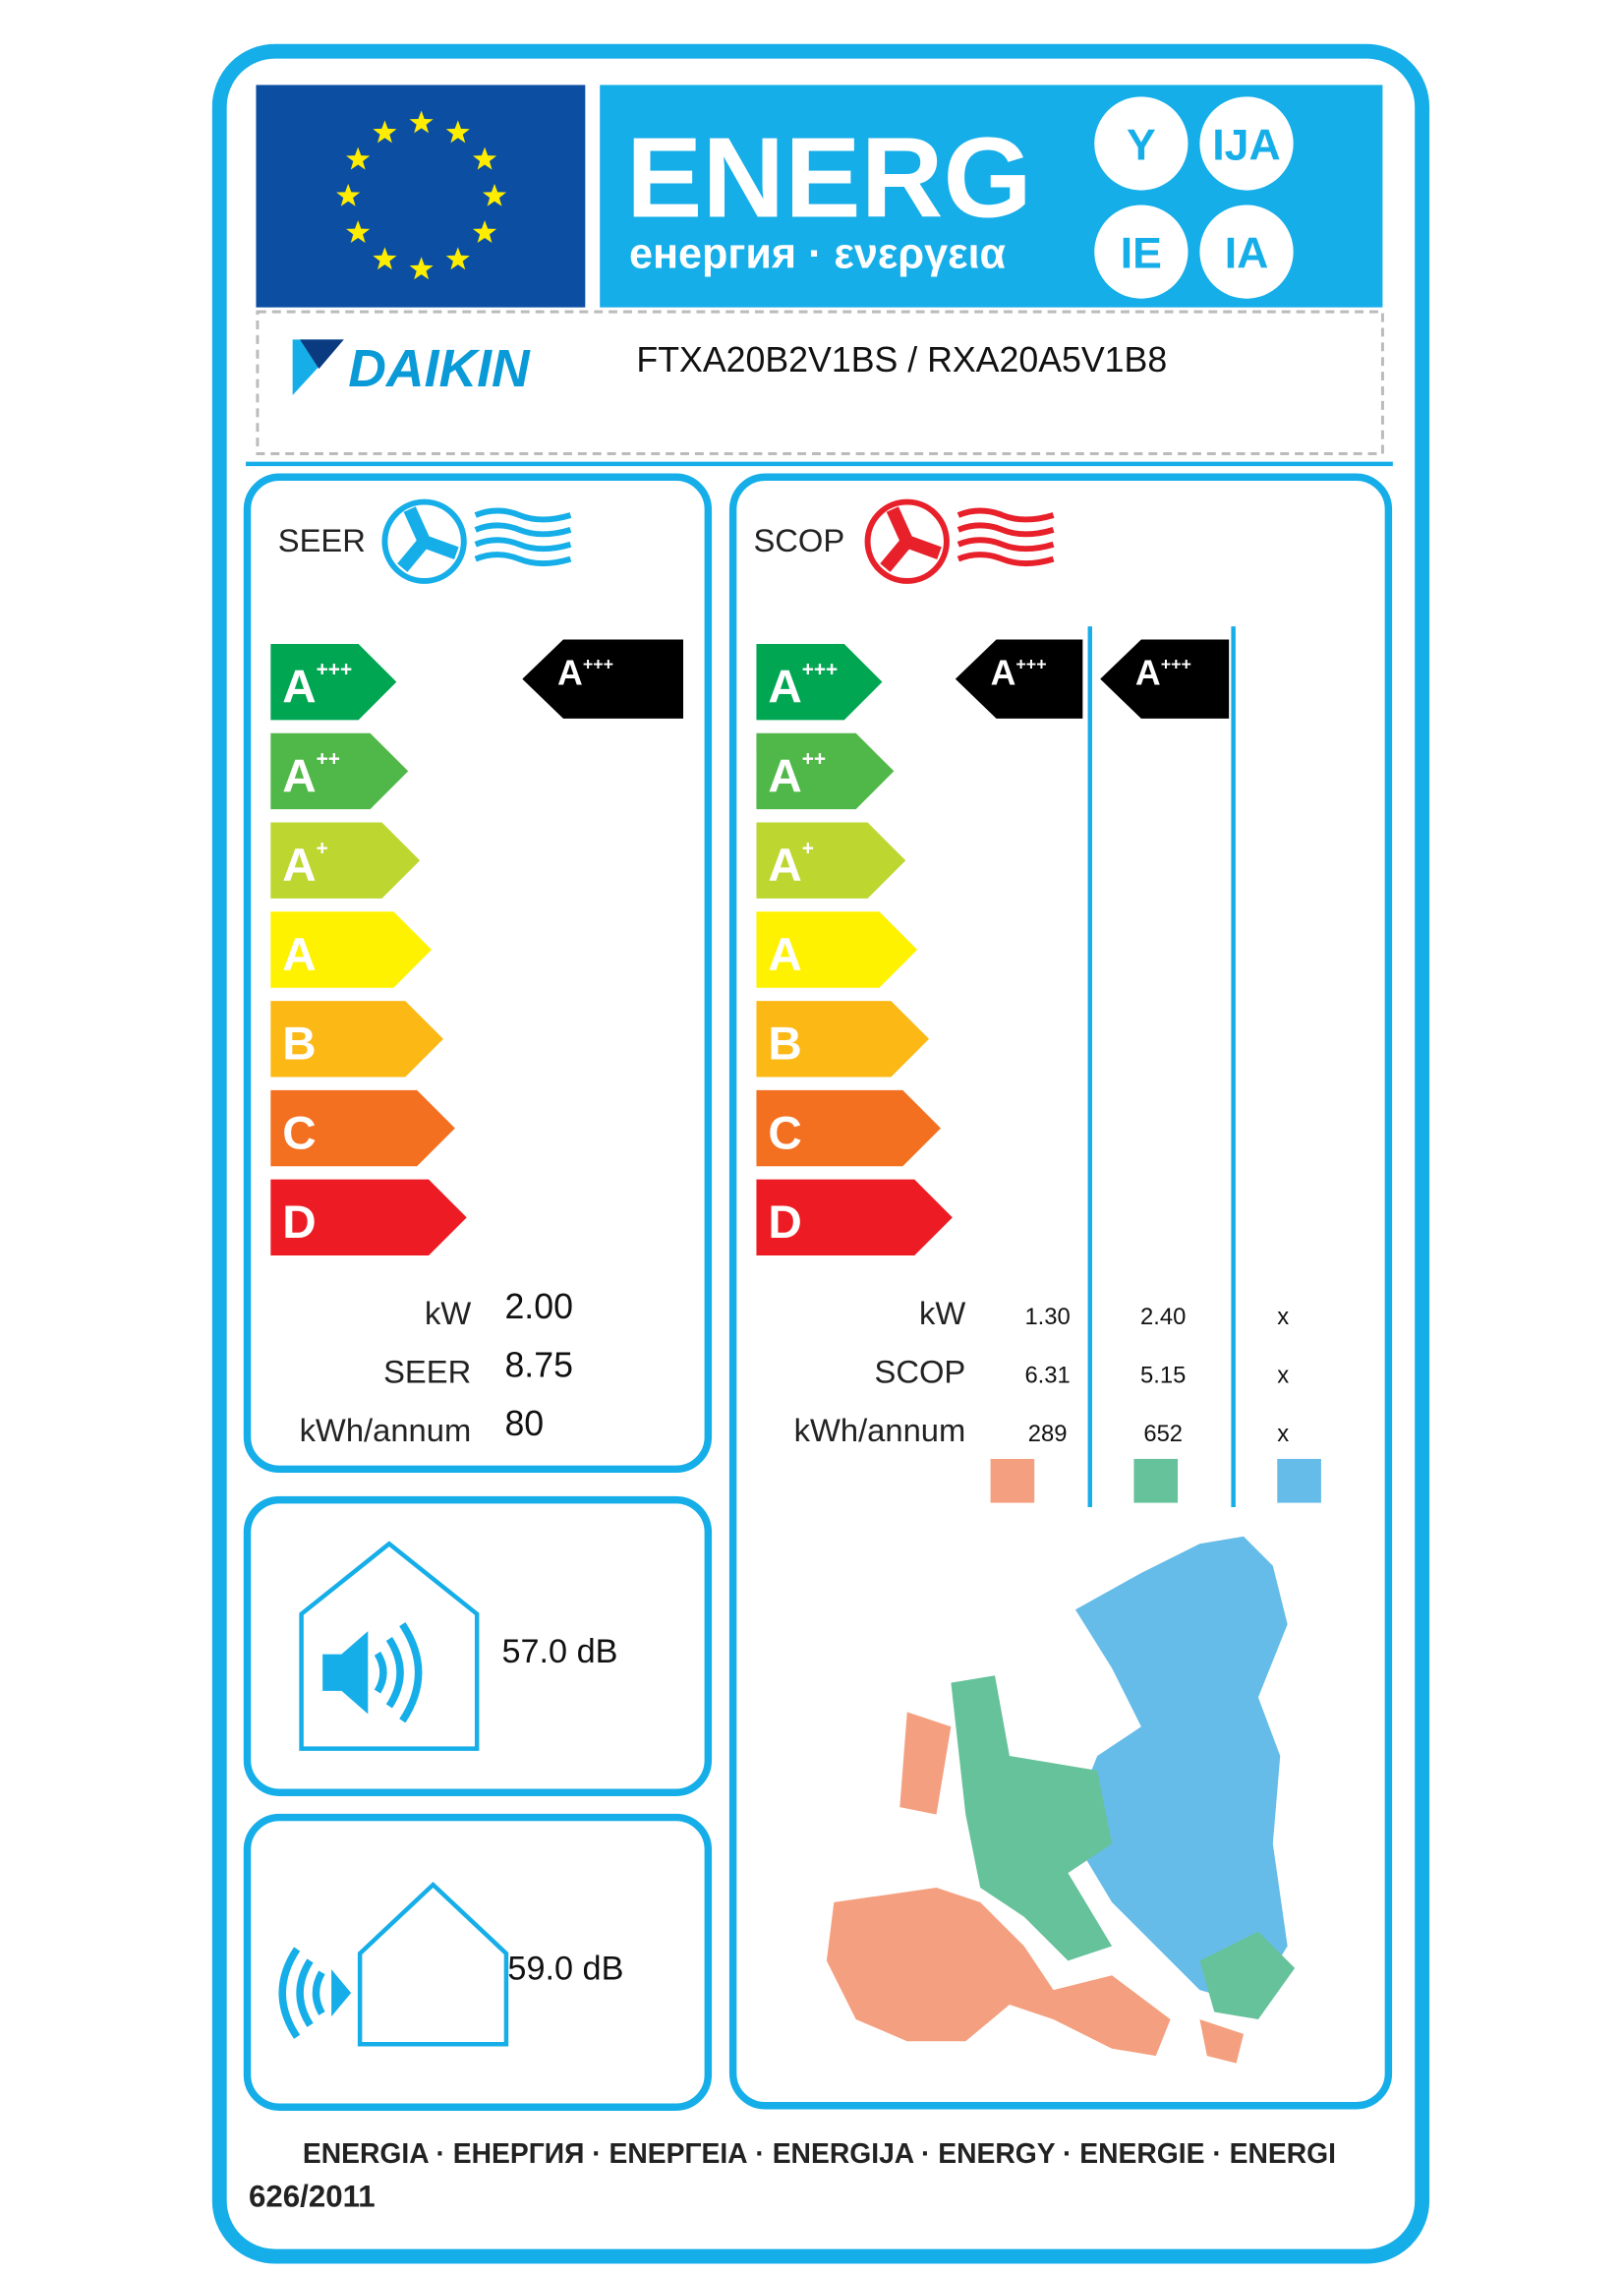  Describe the element at coordinates (798, 540) in the screenshot. I see `scop-label: SCOP` at that location.